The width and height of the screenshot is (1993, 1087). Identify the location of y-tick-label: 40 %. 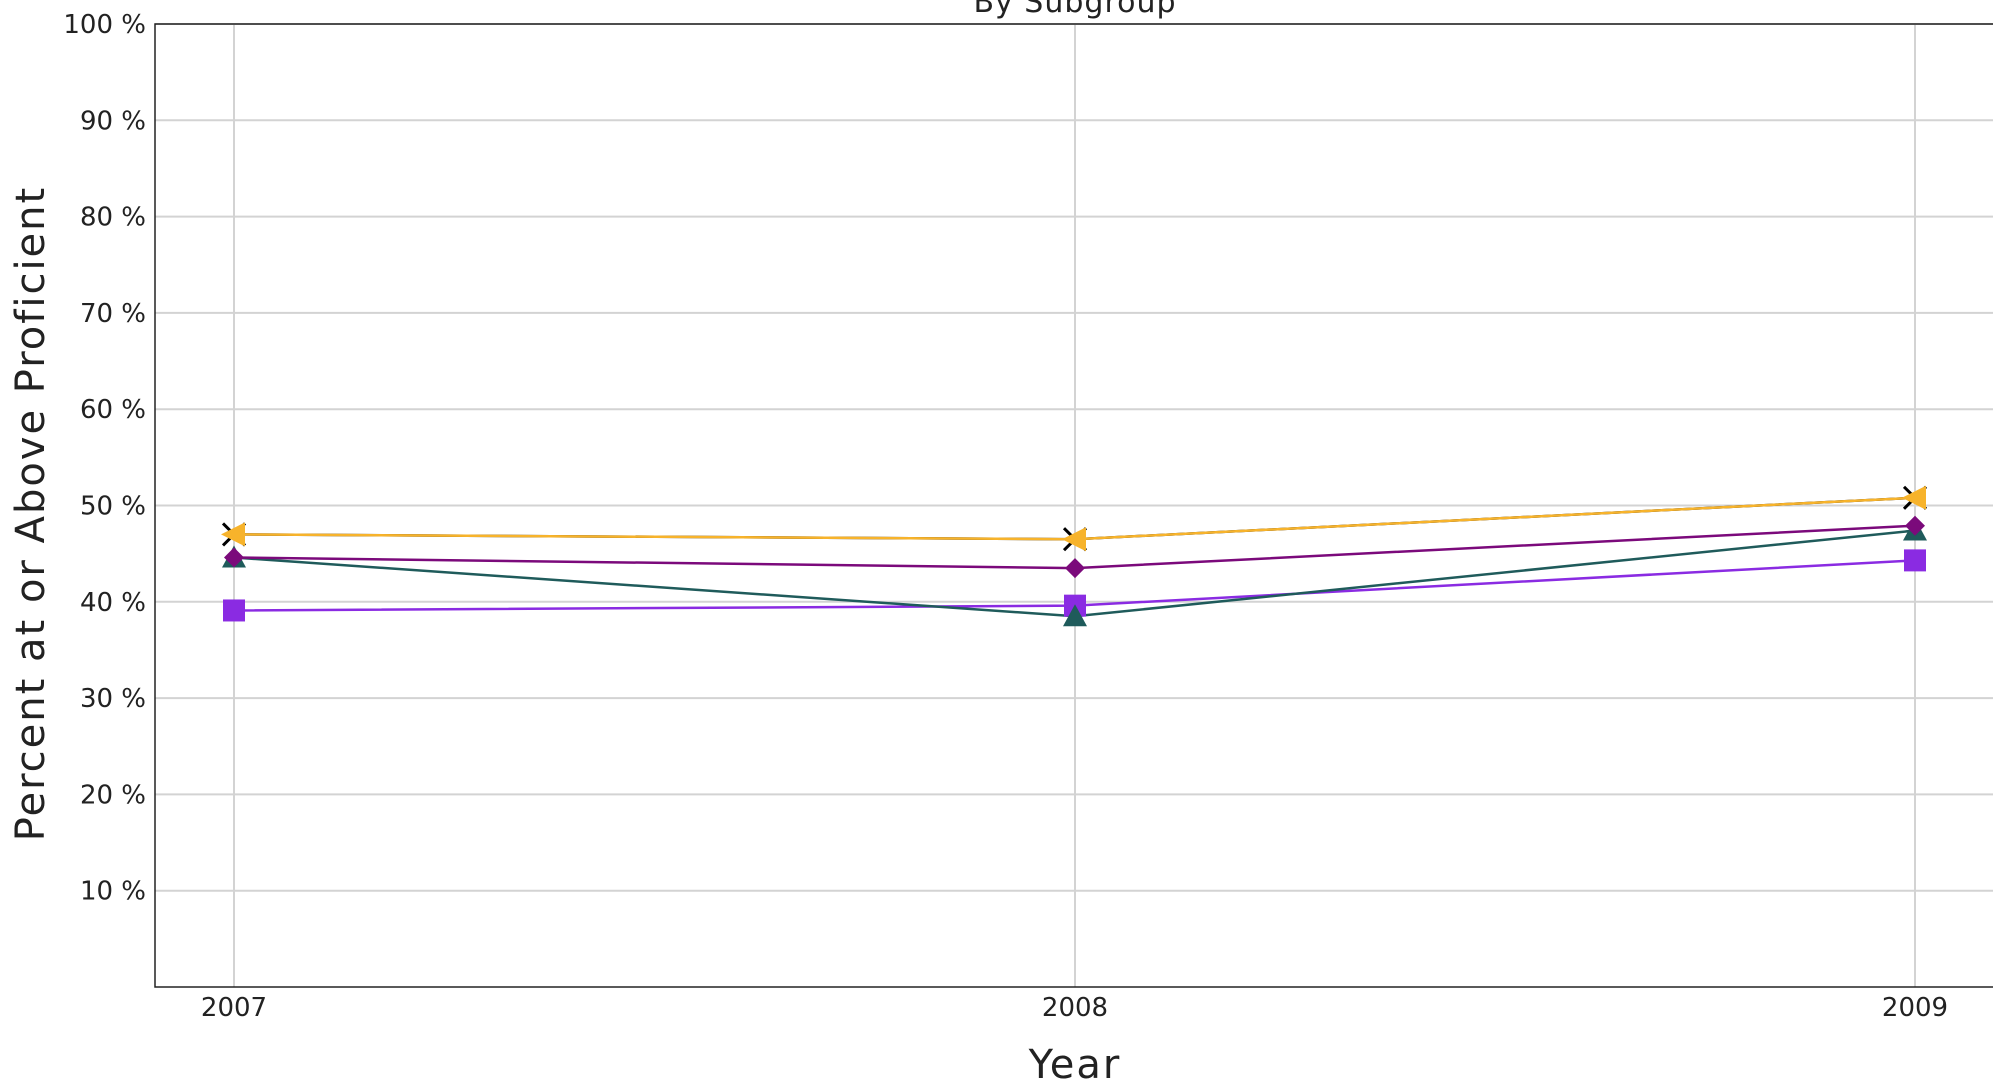
(113, 603).